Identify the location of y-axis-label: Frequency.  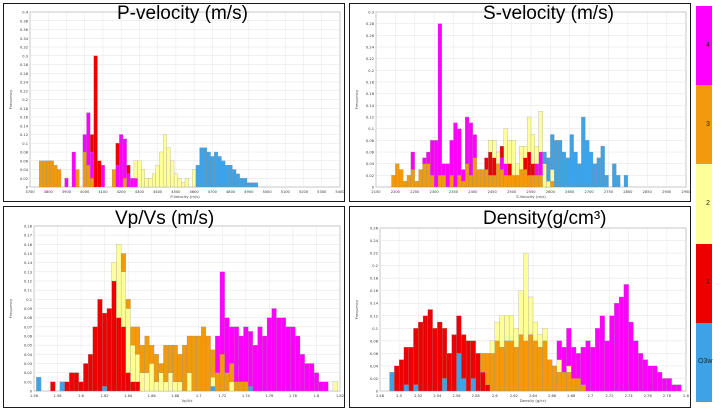
(10, 308).